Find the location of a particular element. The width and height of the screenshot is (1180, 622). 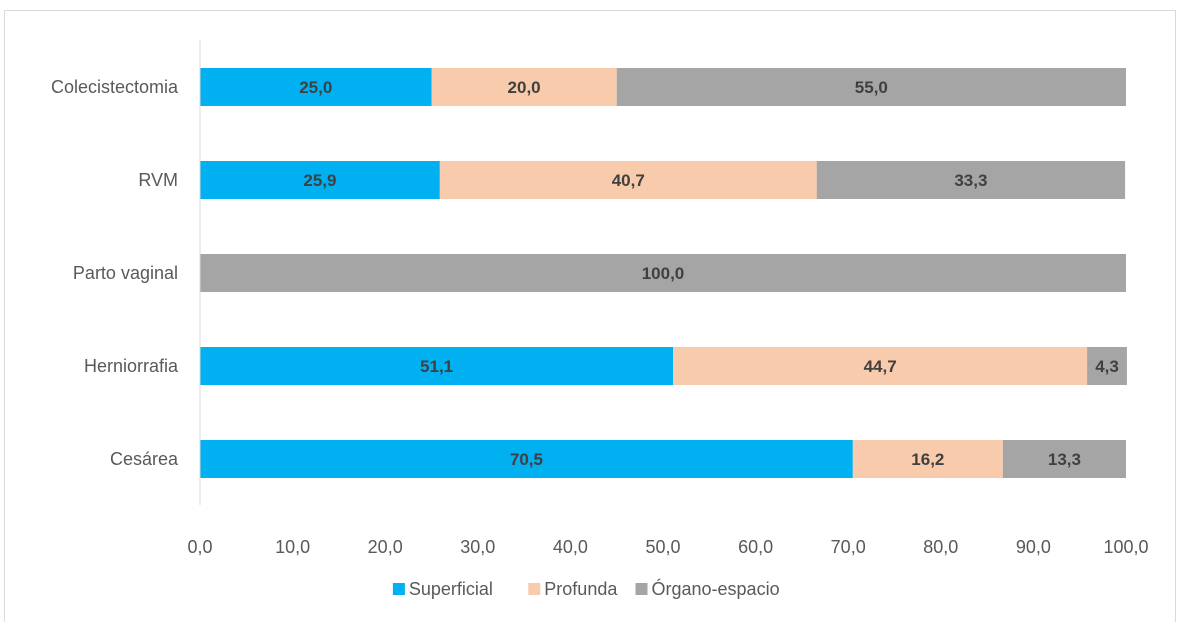

data-label: 100,0 is located at coordinates (663, 273).